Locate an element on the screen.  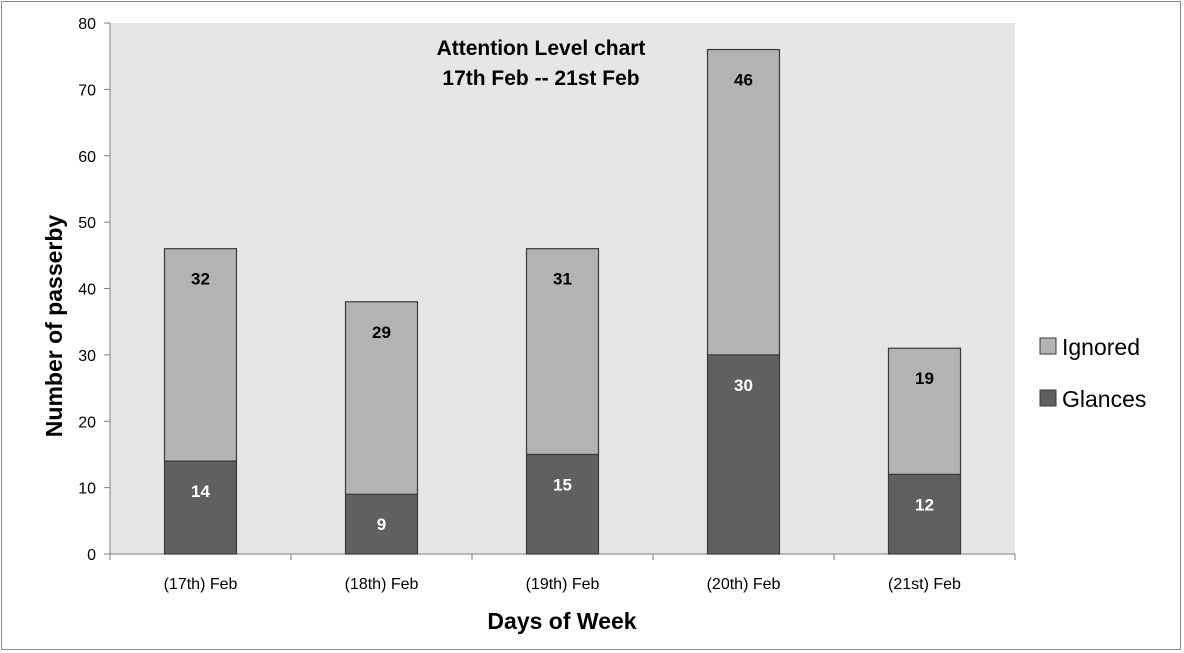
y-axis-title: Number of passerby is located at coordinates (54, 326).